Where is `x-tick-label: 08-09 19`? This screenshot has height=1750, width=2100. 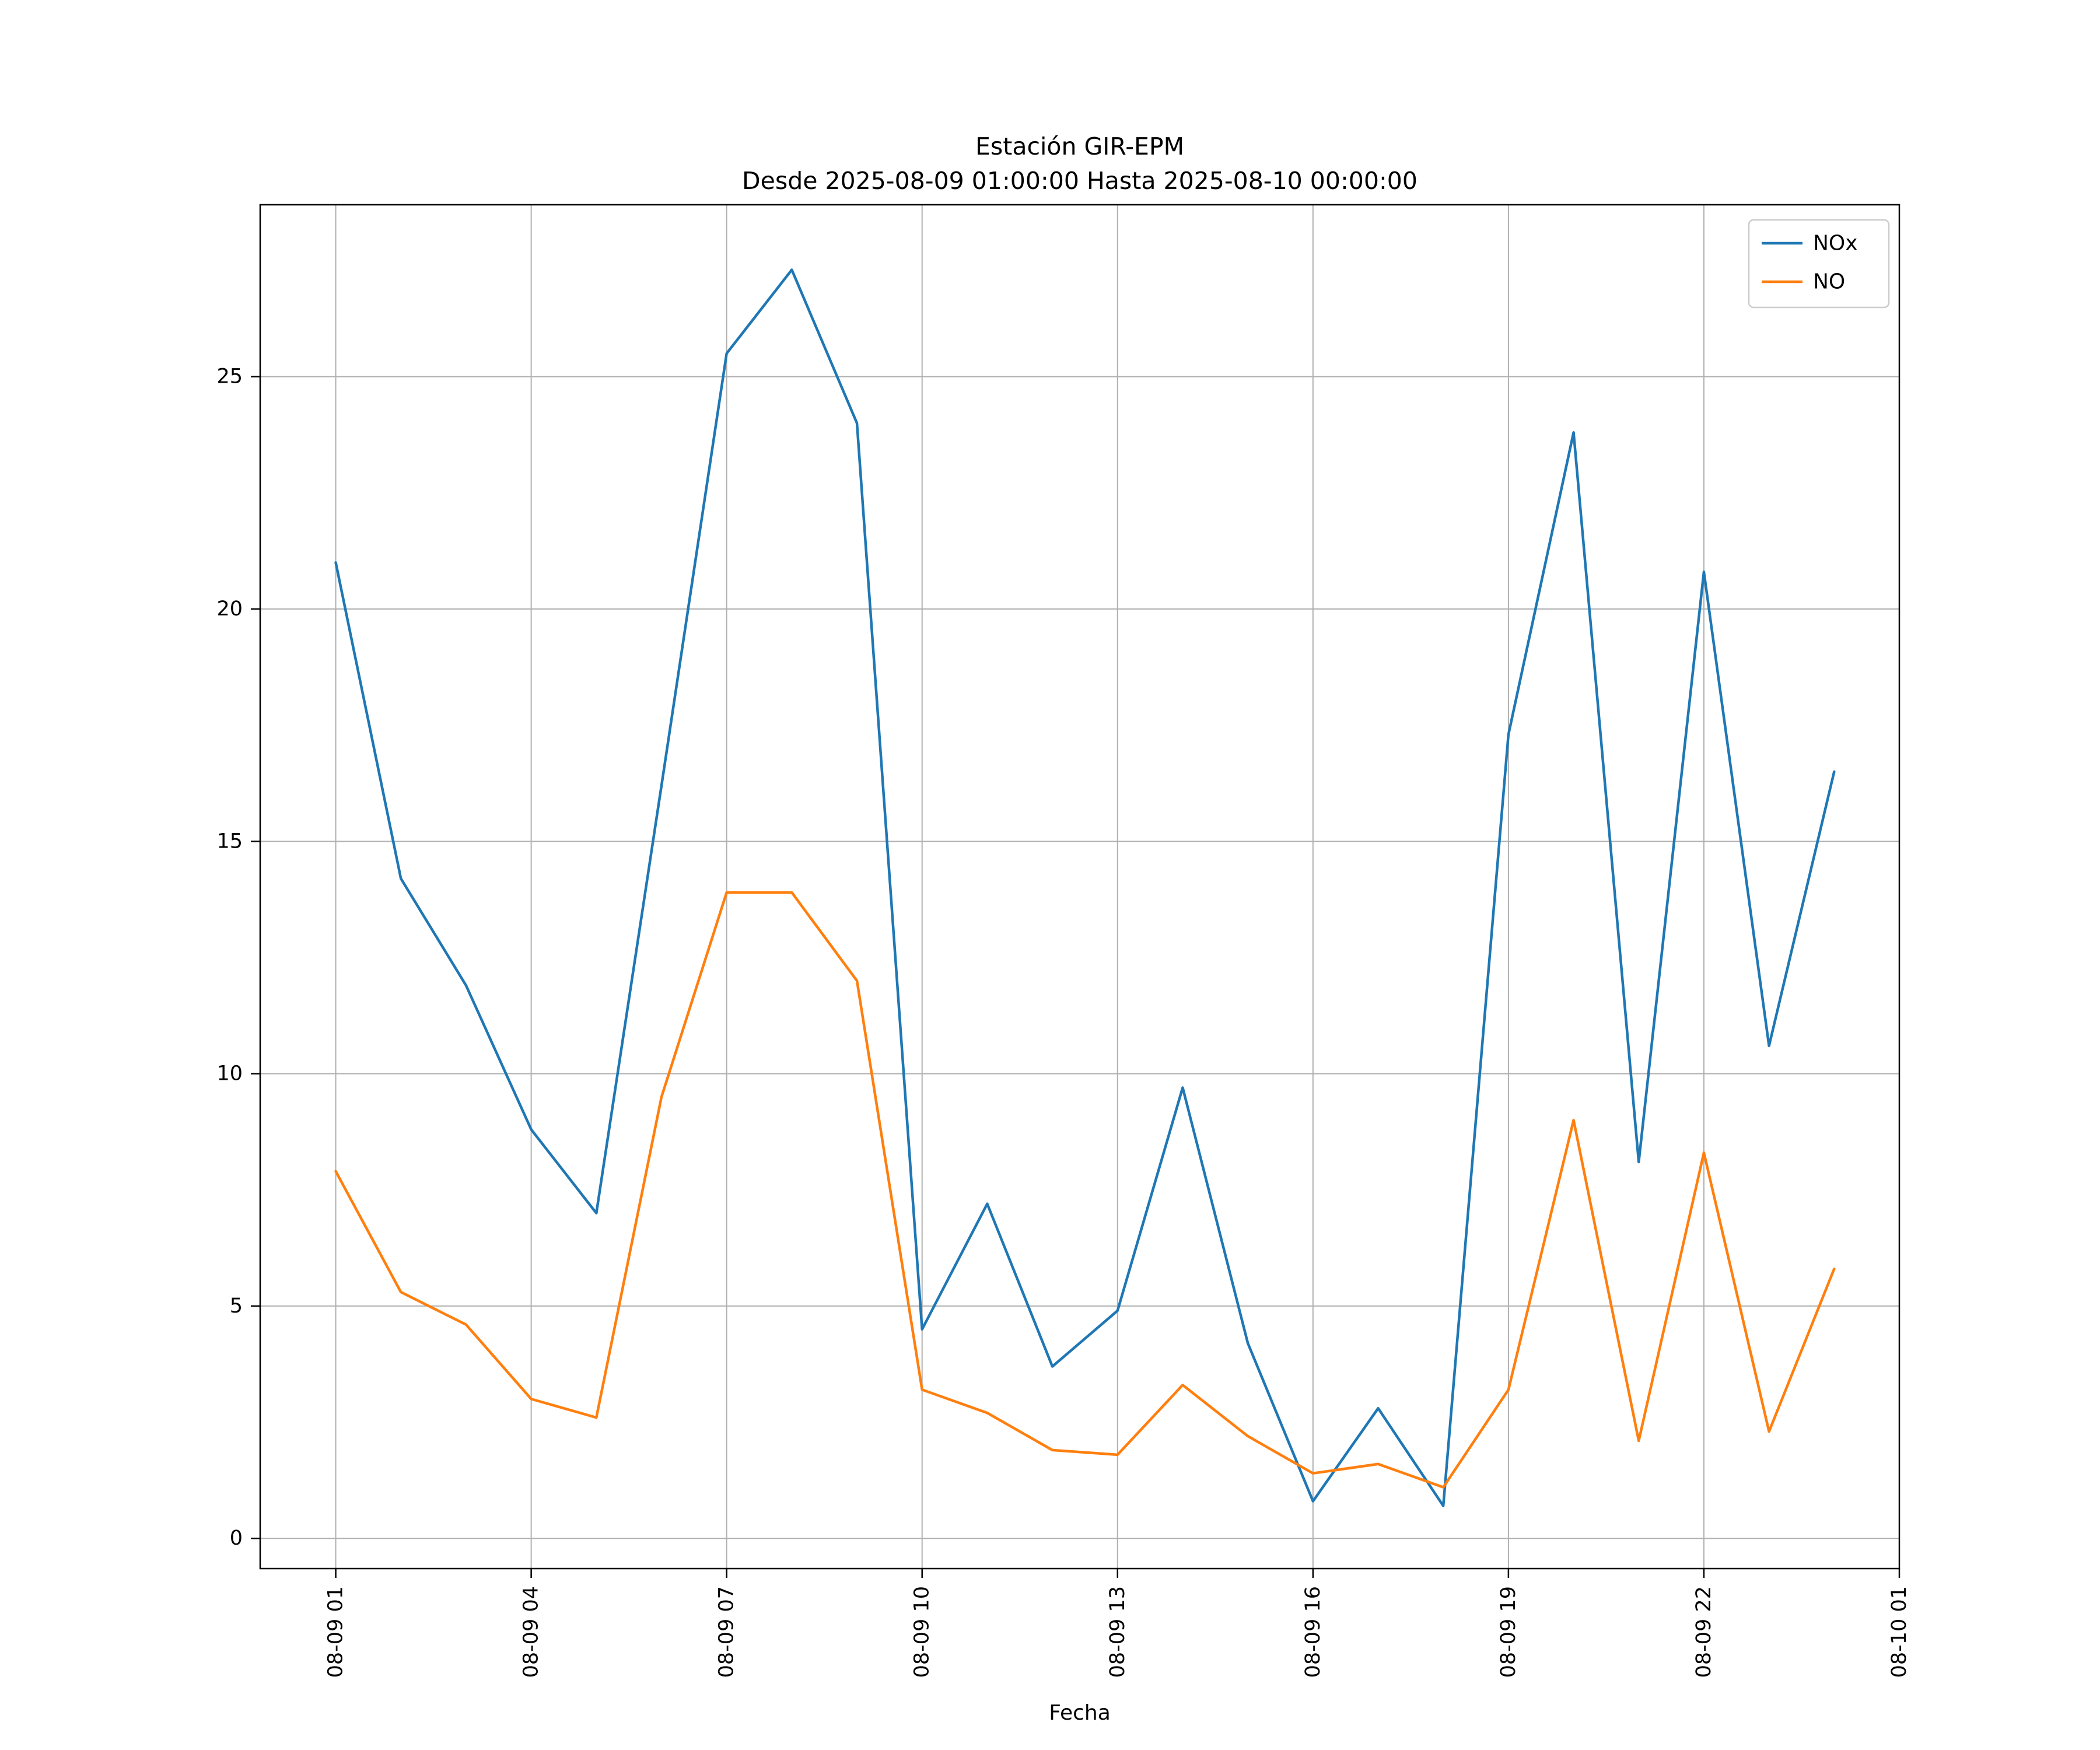 x-tick-label: 08-09 19 is located at coordinates (1508, 1632).